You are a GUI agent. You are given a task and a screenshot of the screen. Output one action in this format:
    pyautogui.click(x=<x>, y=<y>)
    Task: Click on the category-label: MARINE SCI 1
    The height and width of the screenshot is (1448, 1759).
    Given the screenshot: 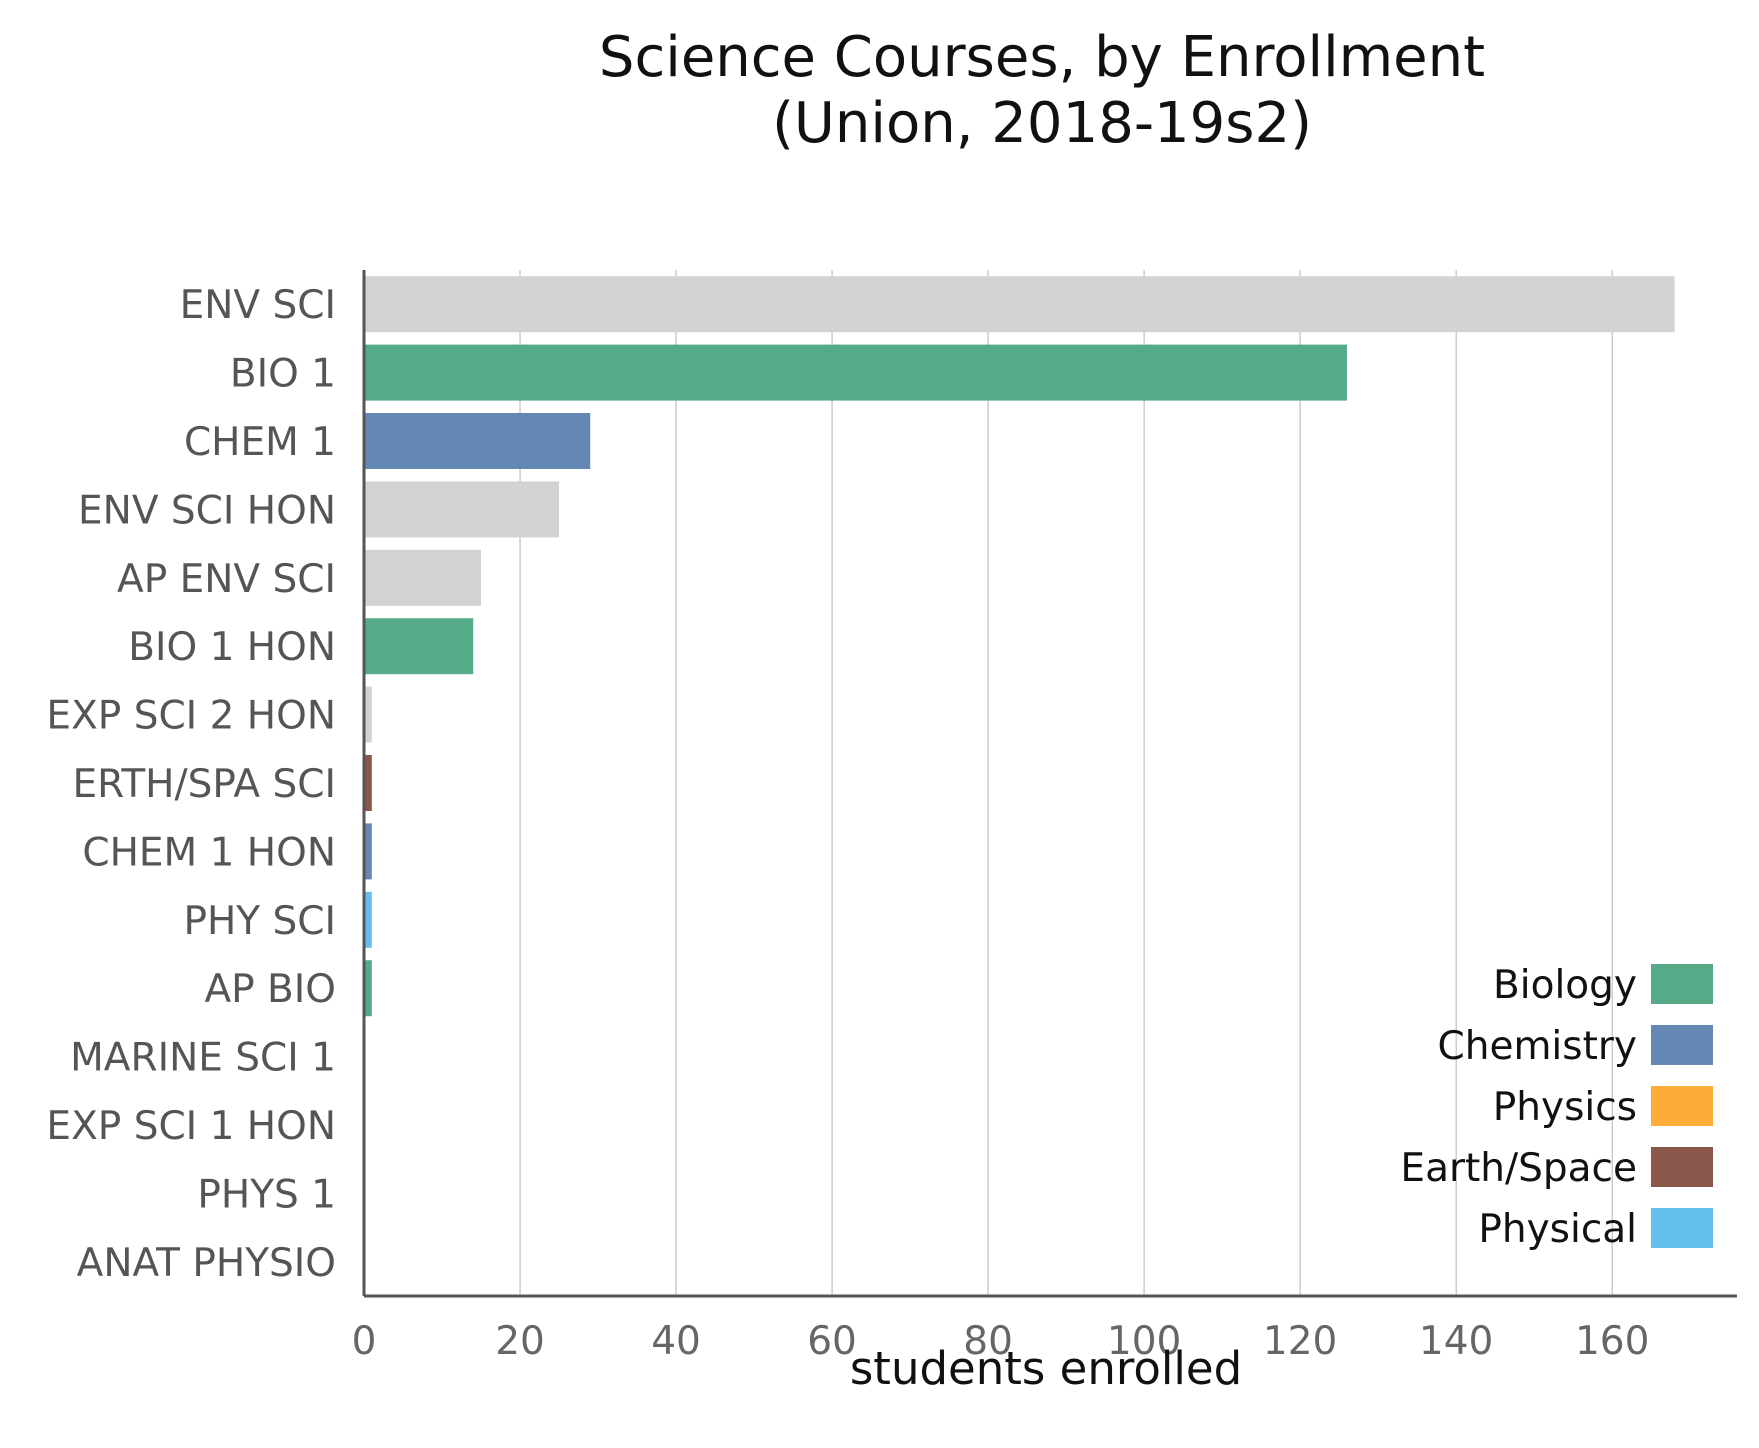 What is the action you would take?
    pyautogui.click(x=203, y=1058)
    